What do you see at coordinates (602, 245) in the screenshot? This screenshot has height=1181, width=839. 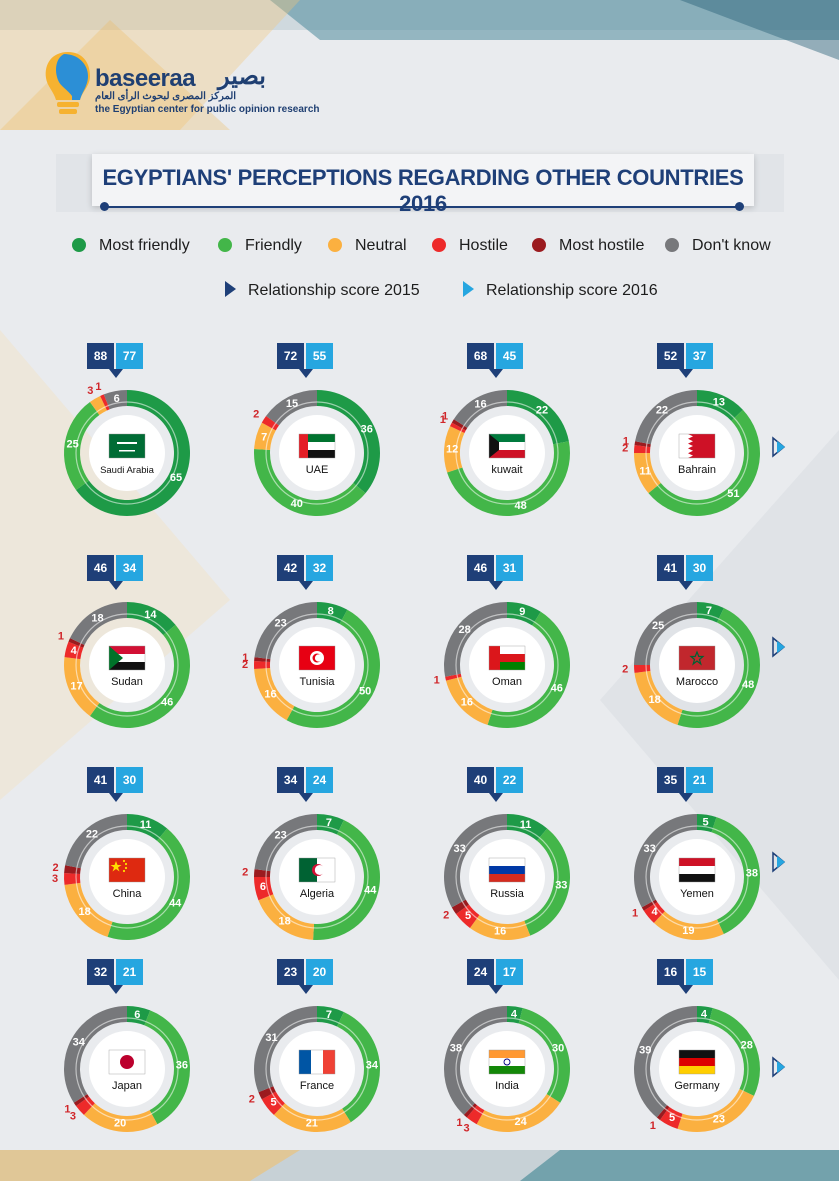 I see `legend-label: Most hostile` at bounding box center [602, 245].